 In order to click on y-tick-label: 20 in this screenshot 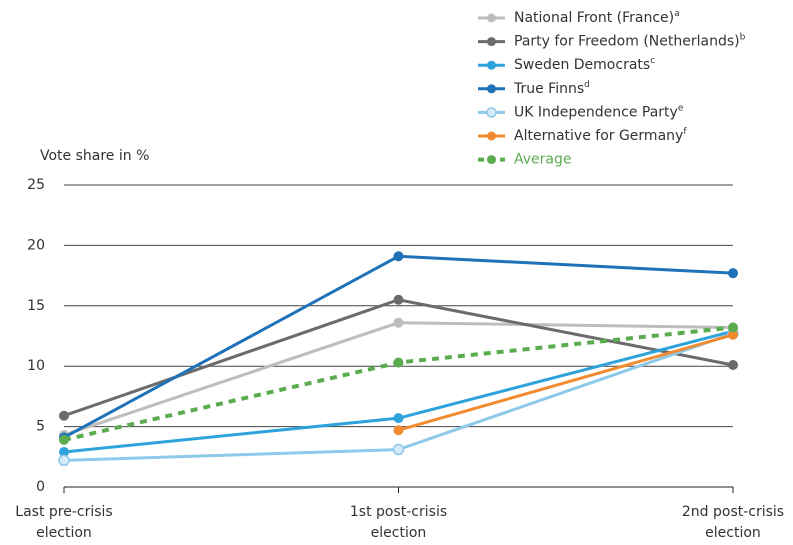, I will do `click(36, 245)`.